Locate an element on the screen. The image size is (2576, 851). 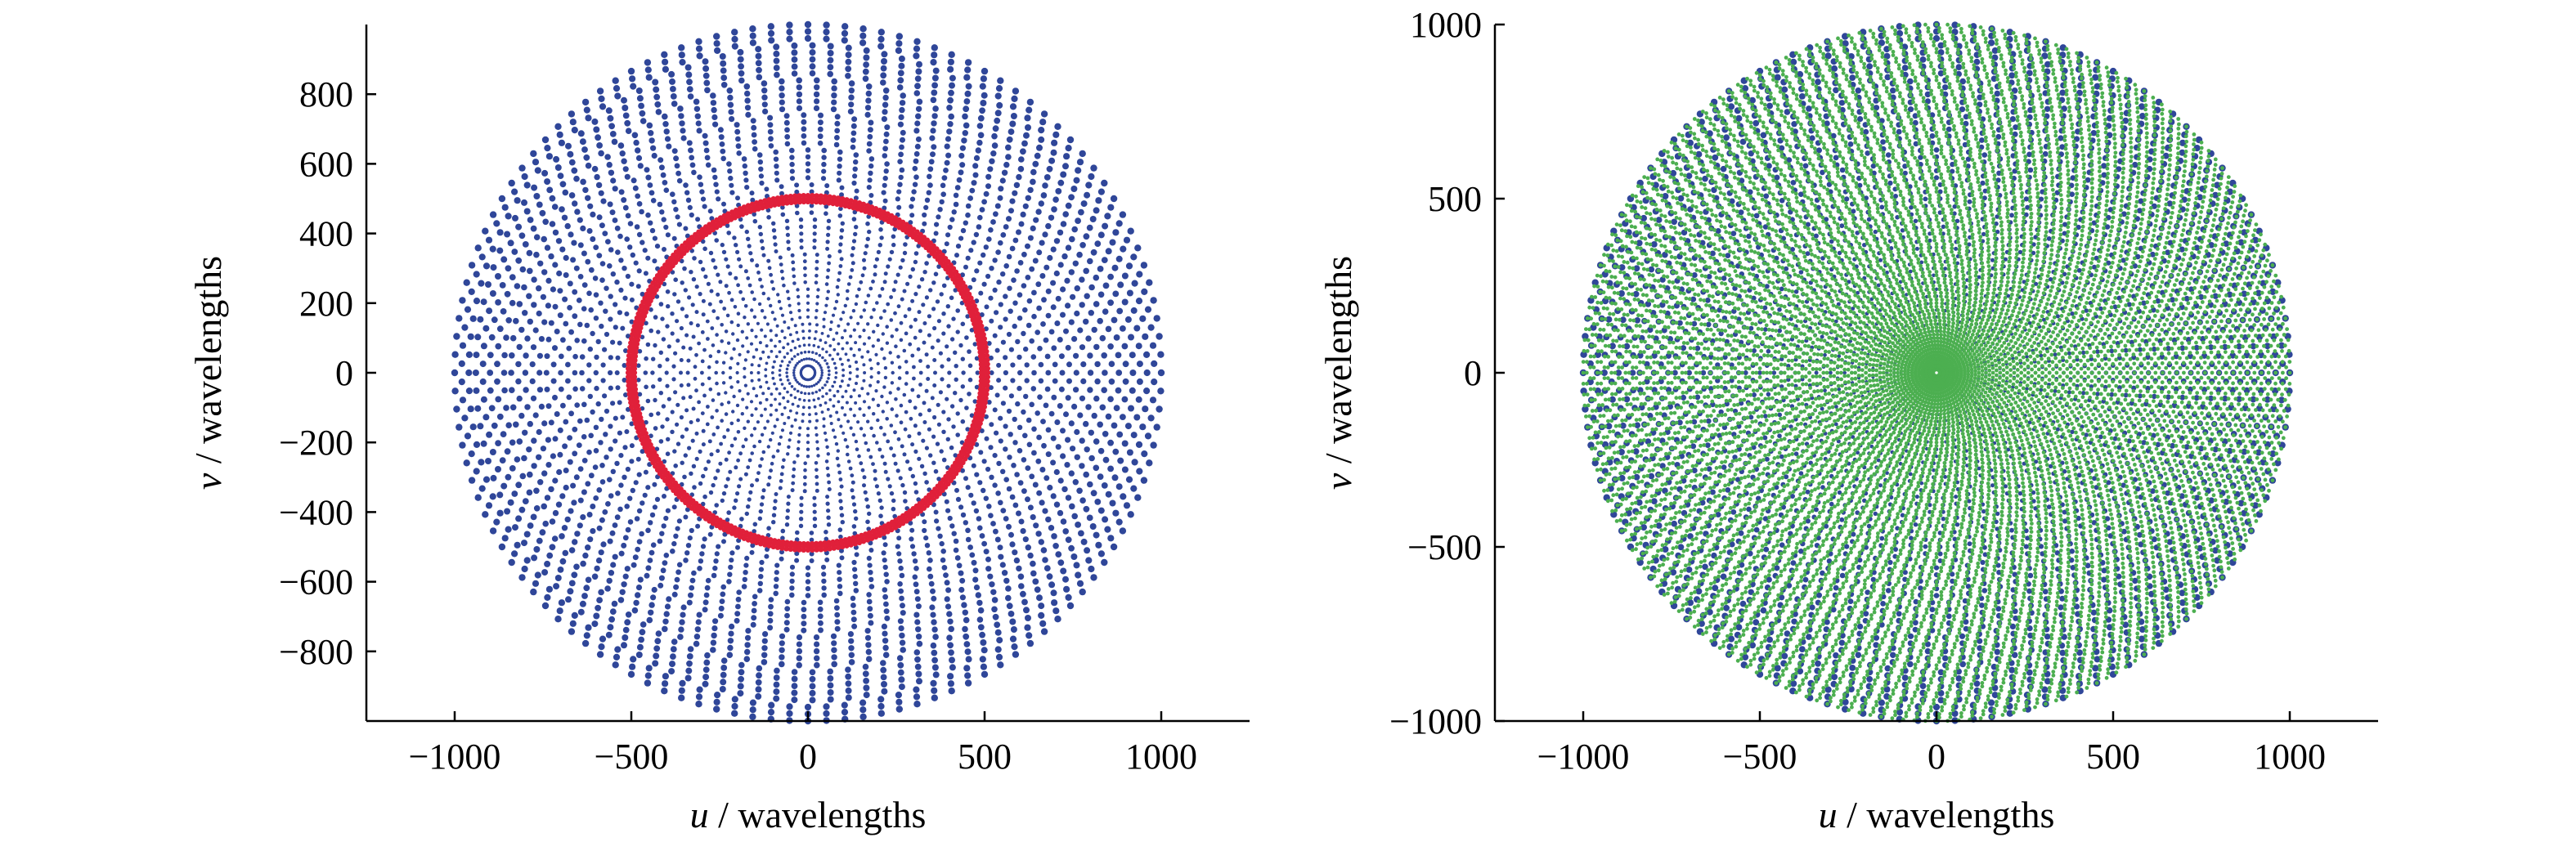
x-tick-label: 500 is located at coordinates (985, 757).